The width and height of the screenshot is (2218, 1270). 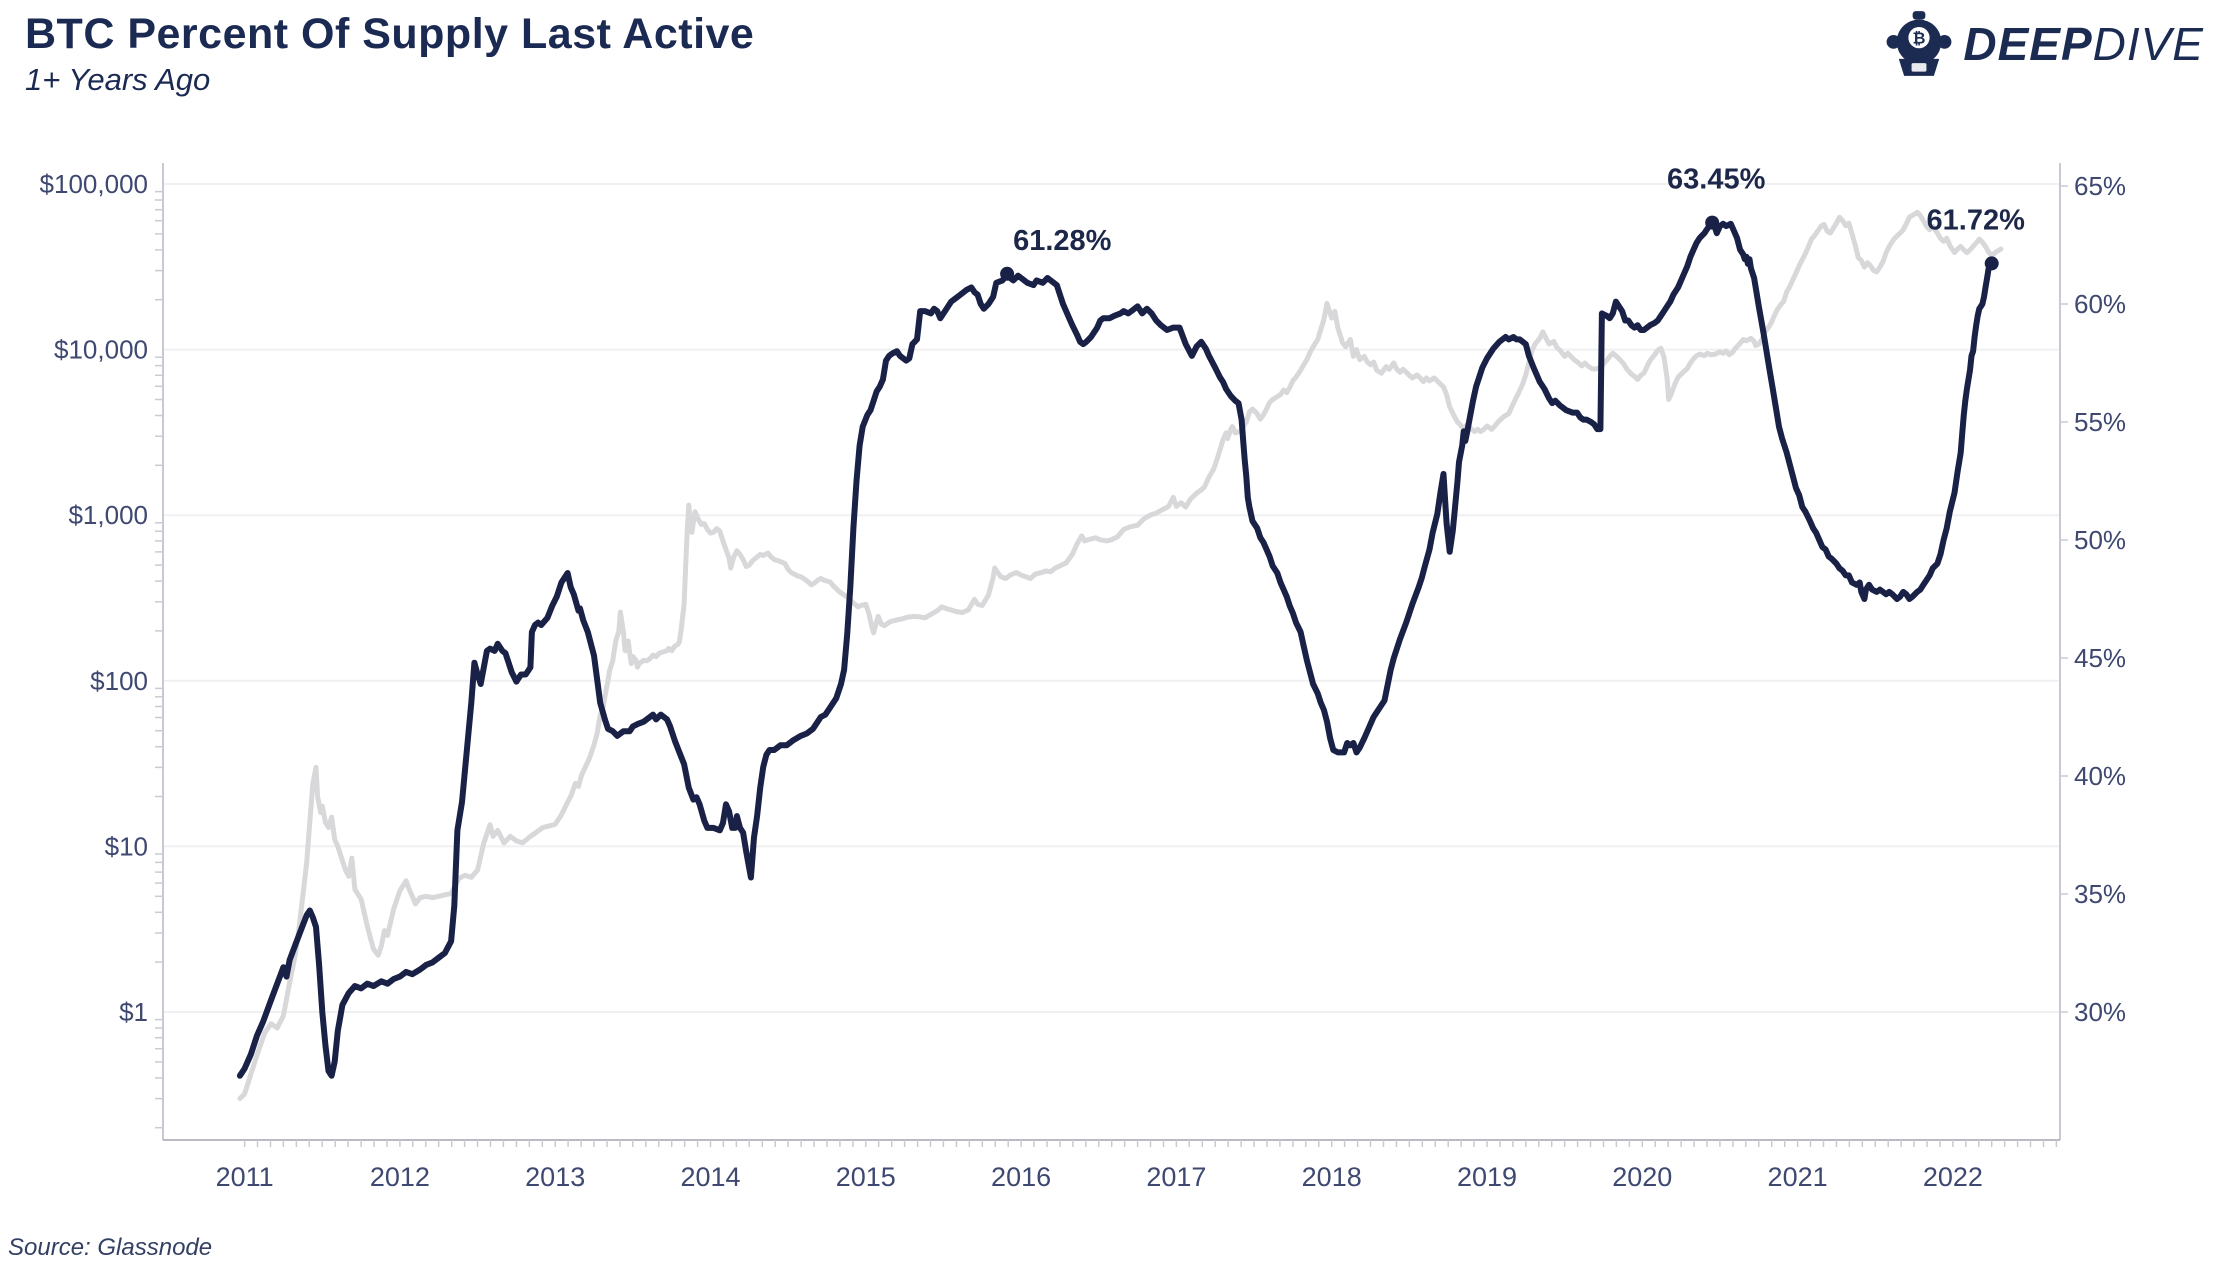 What do you see at coordinates (1953, 1177) in the screenshot?
I see `x-axis-tick-label: 2022` at bounding box center [1953, 1177].